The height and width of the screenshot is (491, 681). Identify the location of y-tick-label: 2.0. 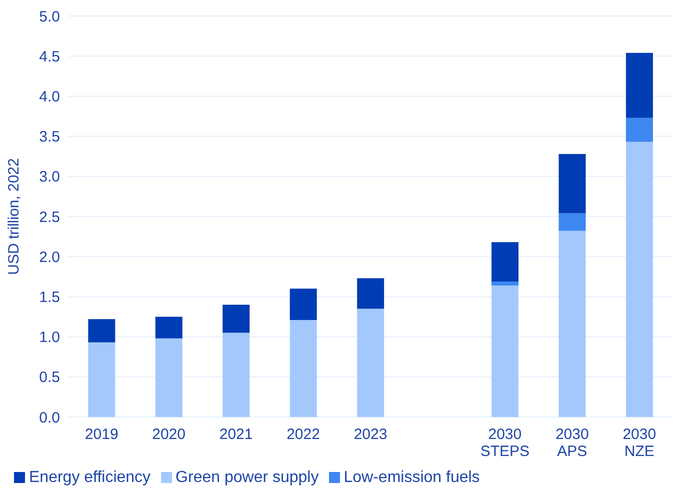
(49, 257).